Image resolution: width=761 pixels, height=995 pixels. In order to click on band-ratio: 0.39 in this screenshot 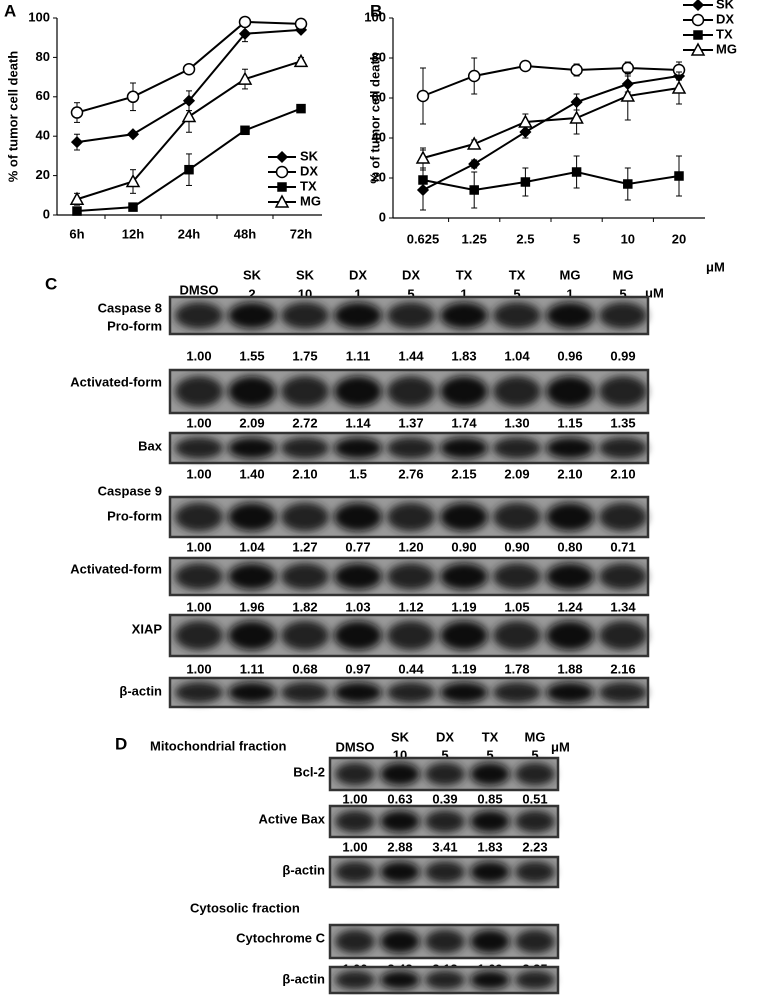, I will do `click(444, 798)`.